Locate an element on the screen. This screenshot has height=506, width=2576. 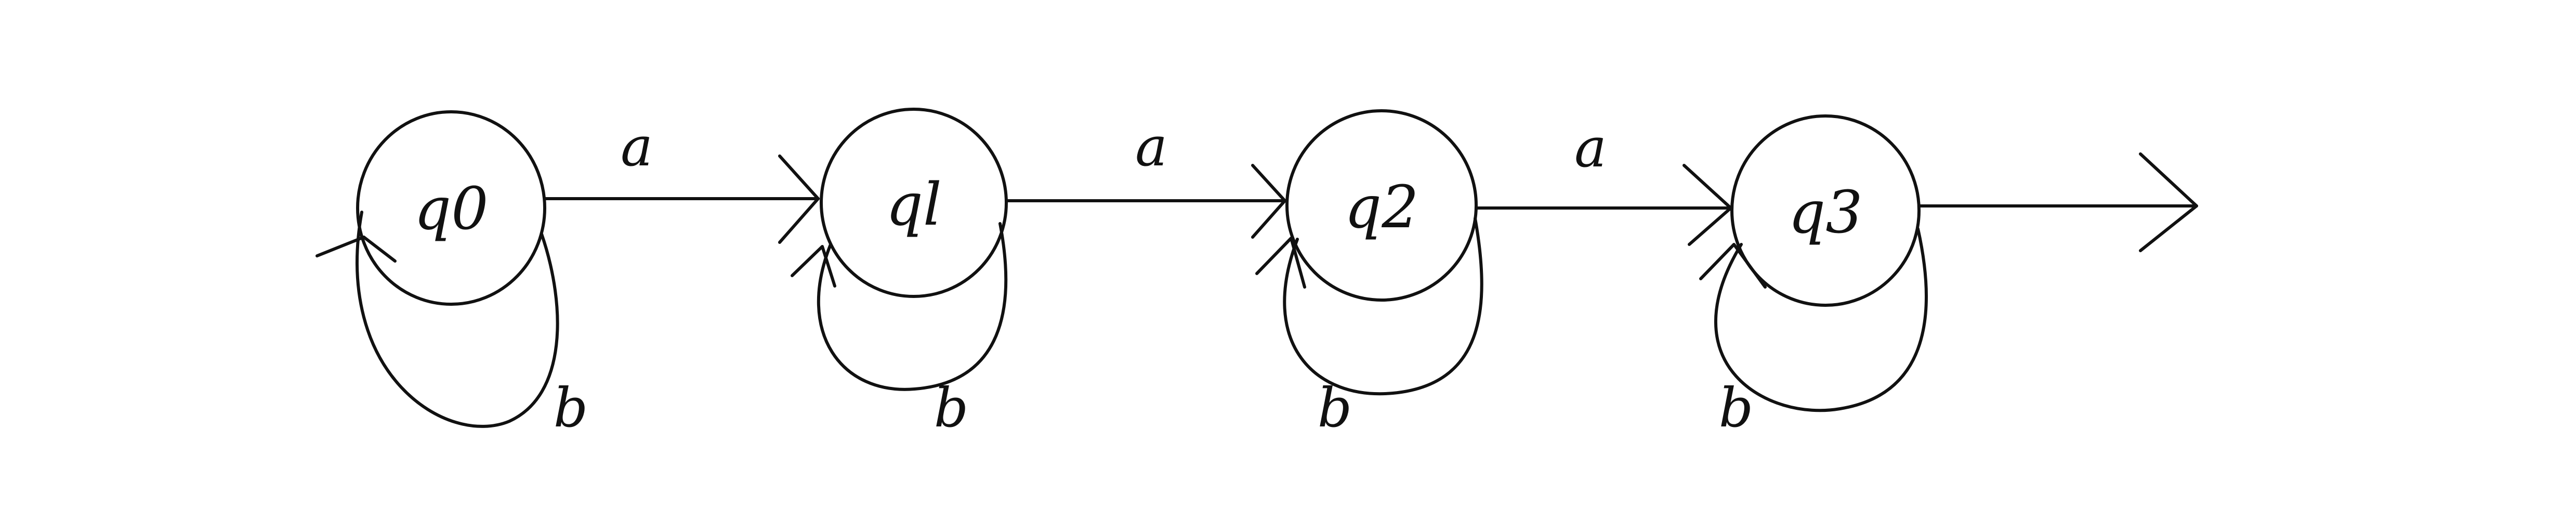
state-q3: q3 is located at coordinates (1825, 210).